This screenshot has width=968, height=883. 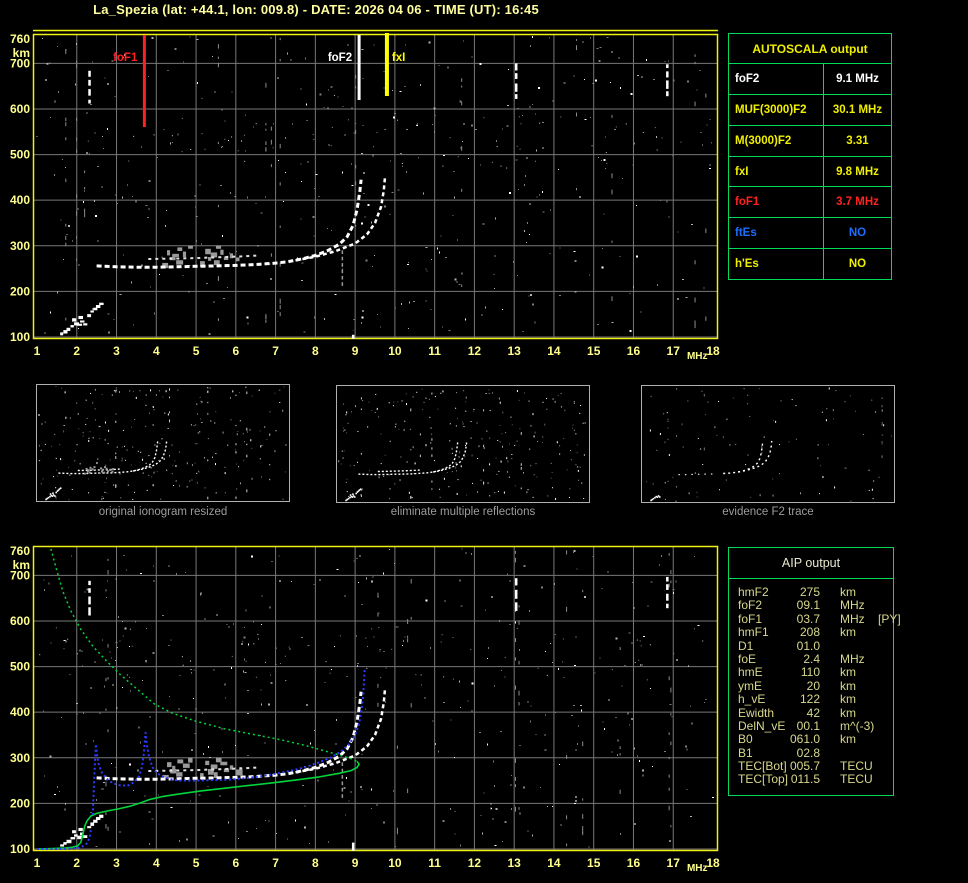 I want to click on svg-text: 5, so click(x=196, y=351).